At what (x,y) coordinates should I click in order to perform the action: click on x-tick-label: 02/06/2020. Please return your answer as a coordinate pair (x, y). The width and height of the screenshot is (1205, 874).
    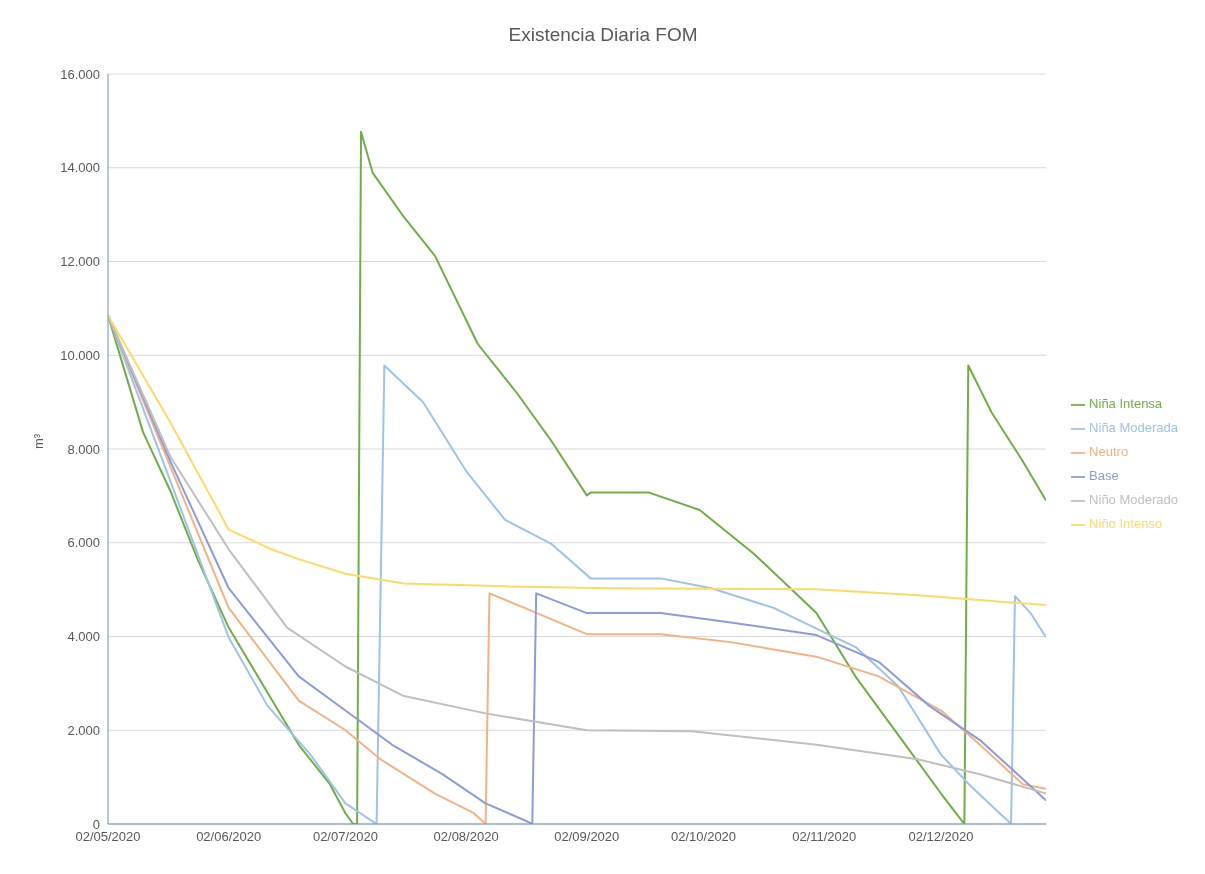
    Looking at the image, I should click on (229, 837).